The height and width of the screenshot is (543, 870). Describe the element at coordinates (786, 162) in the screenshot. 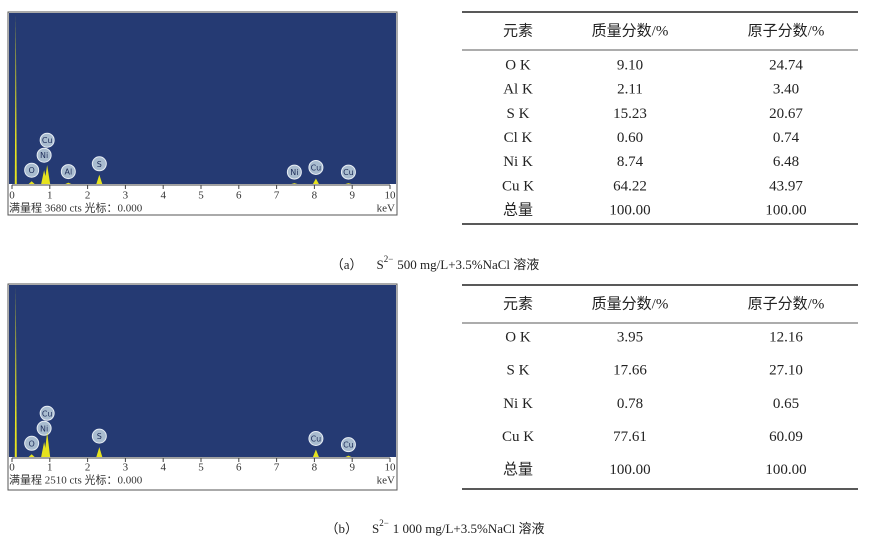

I see `table-cell: 6.48` at that location.